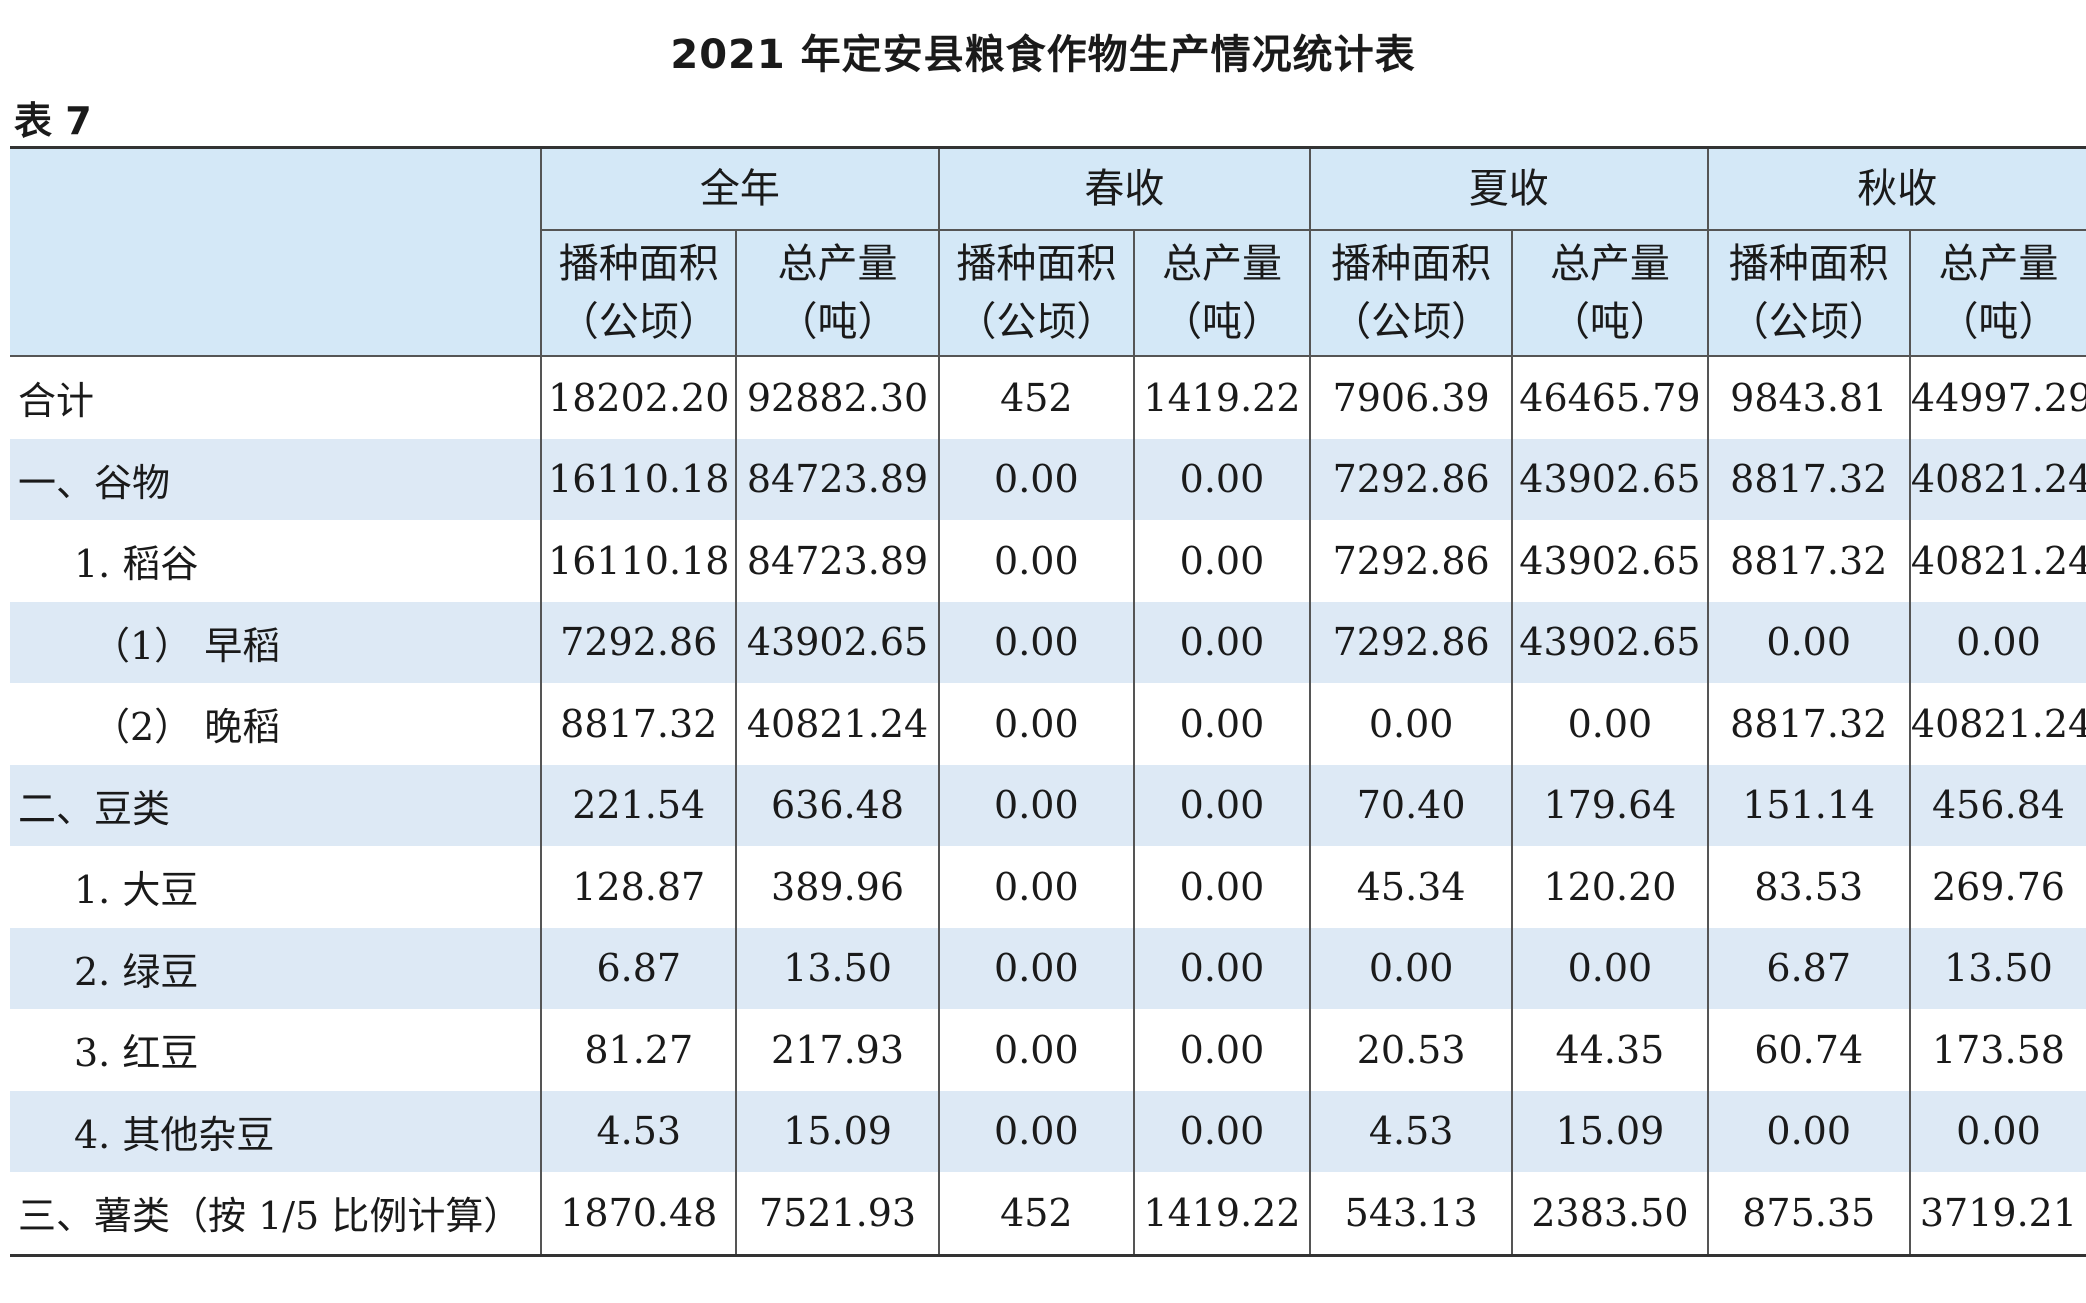 This screenshot has width=2086, height=1303. Describe the element at coordinates (638, 1214) in the screenshot. I see `cell-area: 1870.48` at that location.